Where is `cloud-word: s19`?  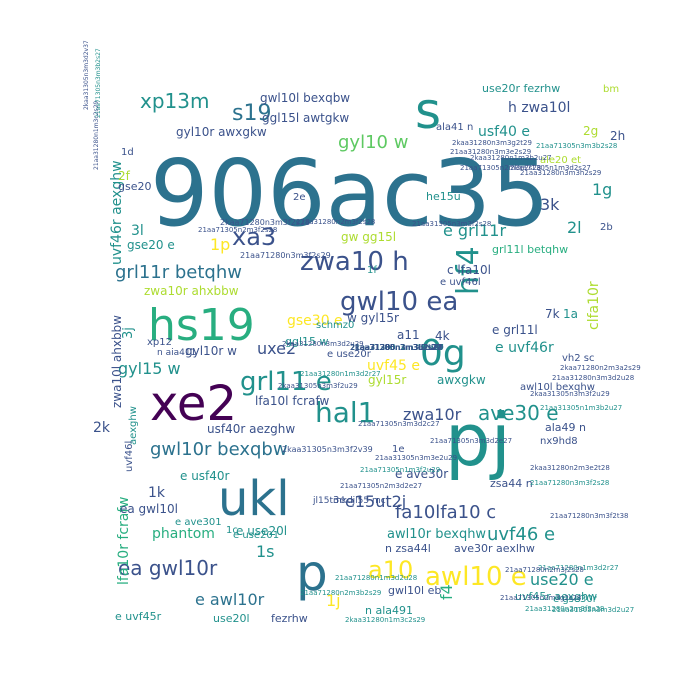
cloud-word: s19 is located at coordinates (251, 113).